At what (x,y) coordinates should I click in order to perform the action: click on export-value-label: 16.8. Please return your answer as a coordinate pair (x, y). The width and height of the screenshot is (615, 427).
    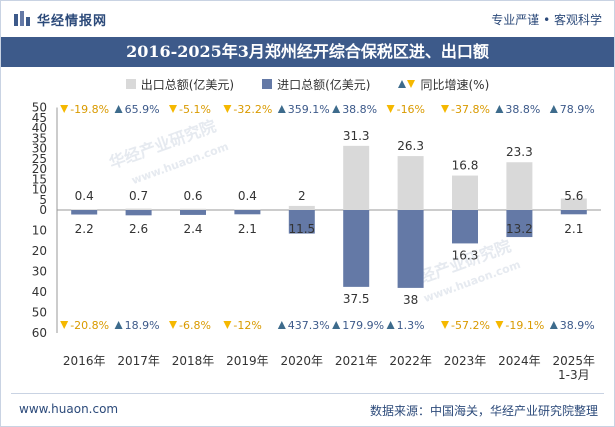
    Looking at the image, I should click on (465, 166).